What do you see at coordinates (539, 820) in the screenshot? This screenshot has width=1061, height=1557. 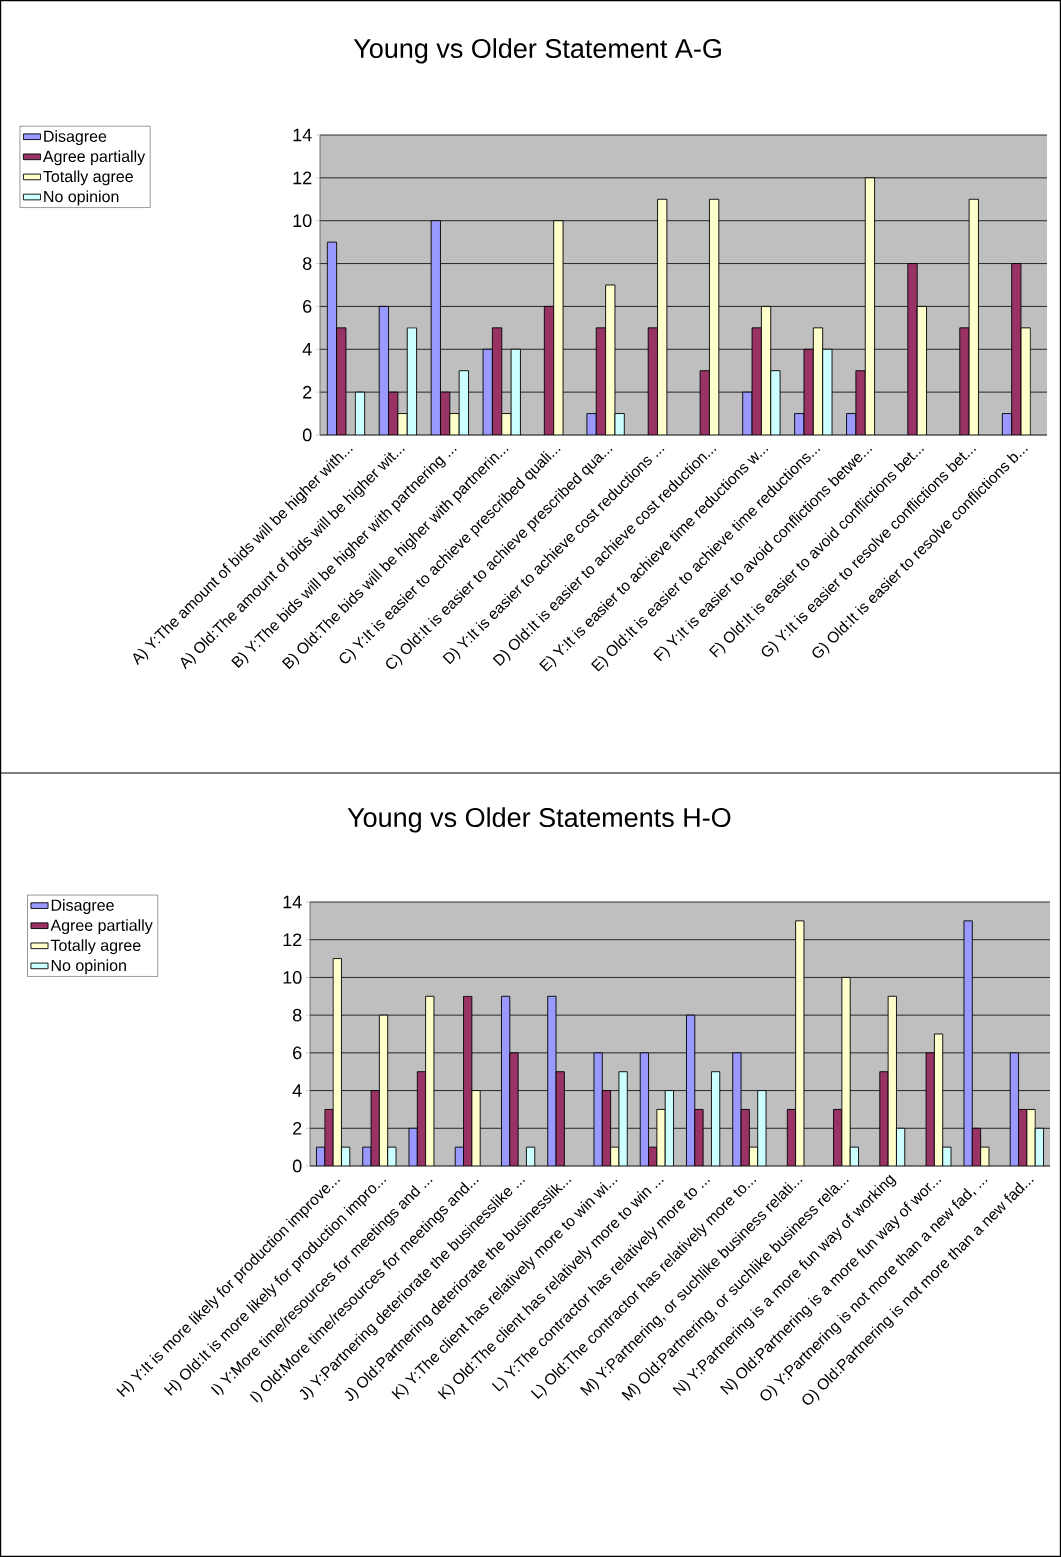 I see `chart-title: Young vs Older Statements H-O` at bounding box center [539, 820].